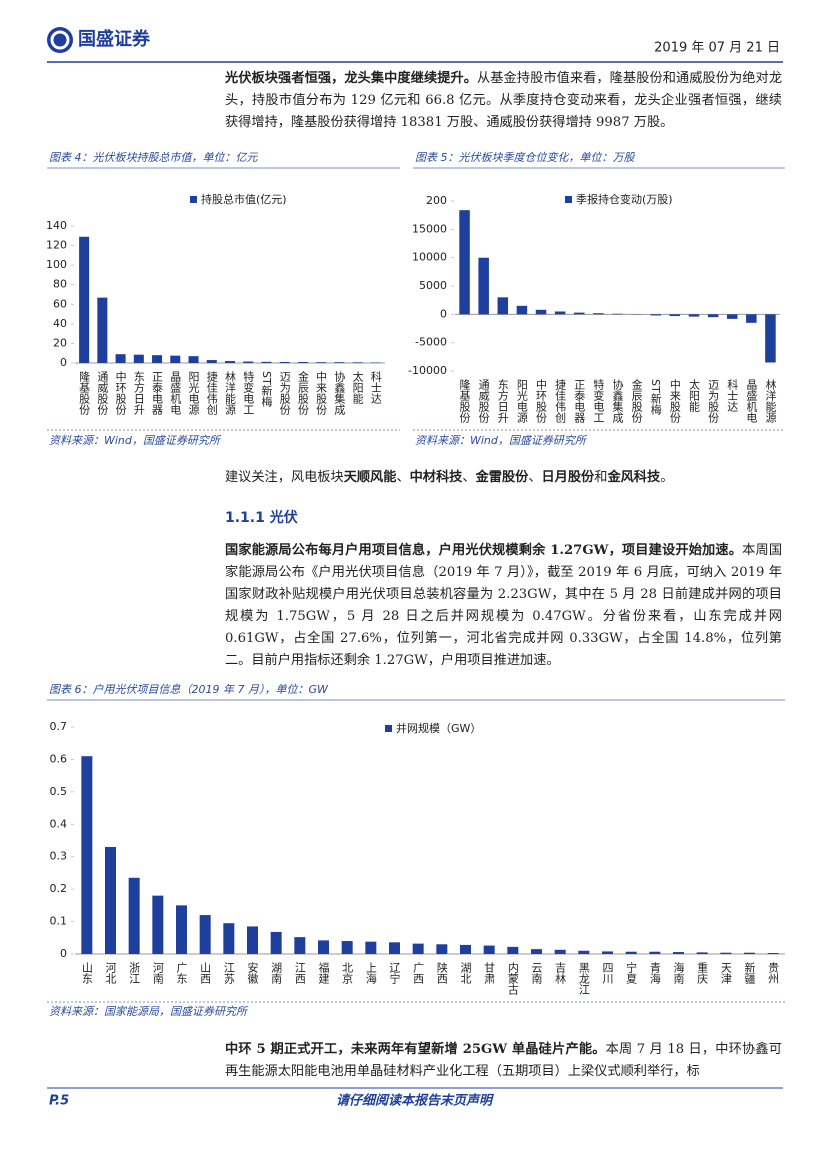 This screenshot has width=827, height=1169. Describe the element at coordinates (351, 78) in the screenshot. I see `text-segment: 光伏板块强者恒强，龙头集中度继续提升。` at that location.